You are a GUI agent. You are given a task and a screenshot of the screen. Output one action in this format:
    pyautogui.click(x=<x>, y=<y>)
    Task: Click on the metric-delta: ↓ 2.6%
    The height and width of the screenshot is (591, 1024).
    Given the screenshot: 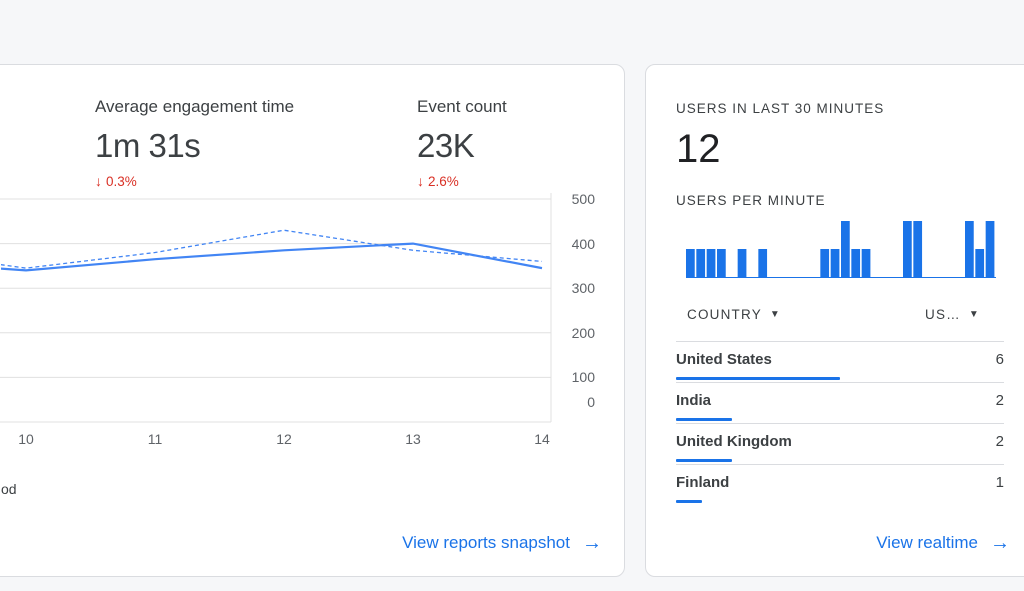 What is the action you would take?
    pyautogui.click(x=462, y=181)
    